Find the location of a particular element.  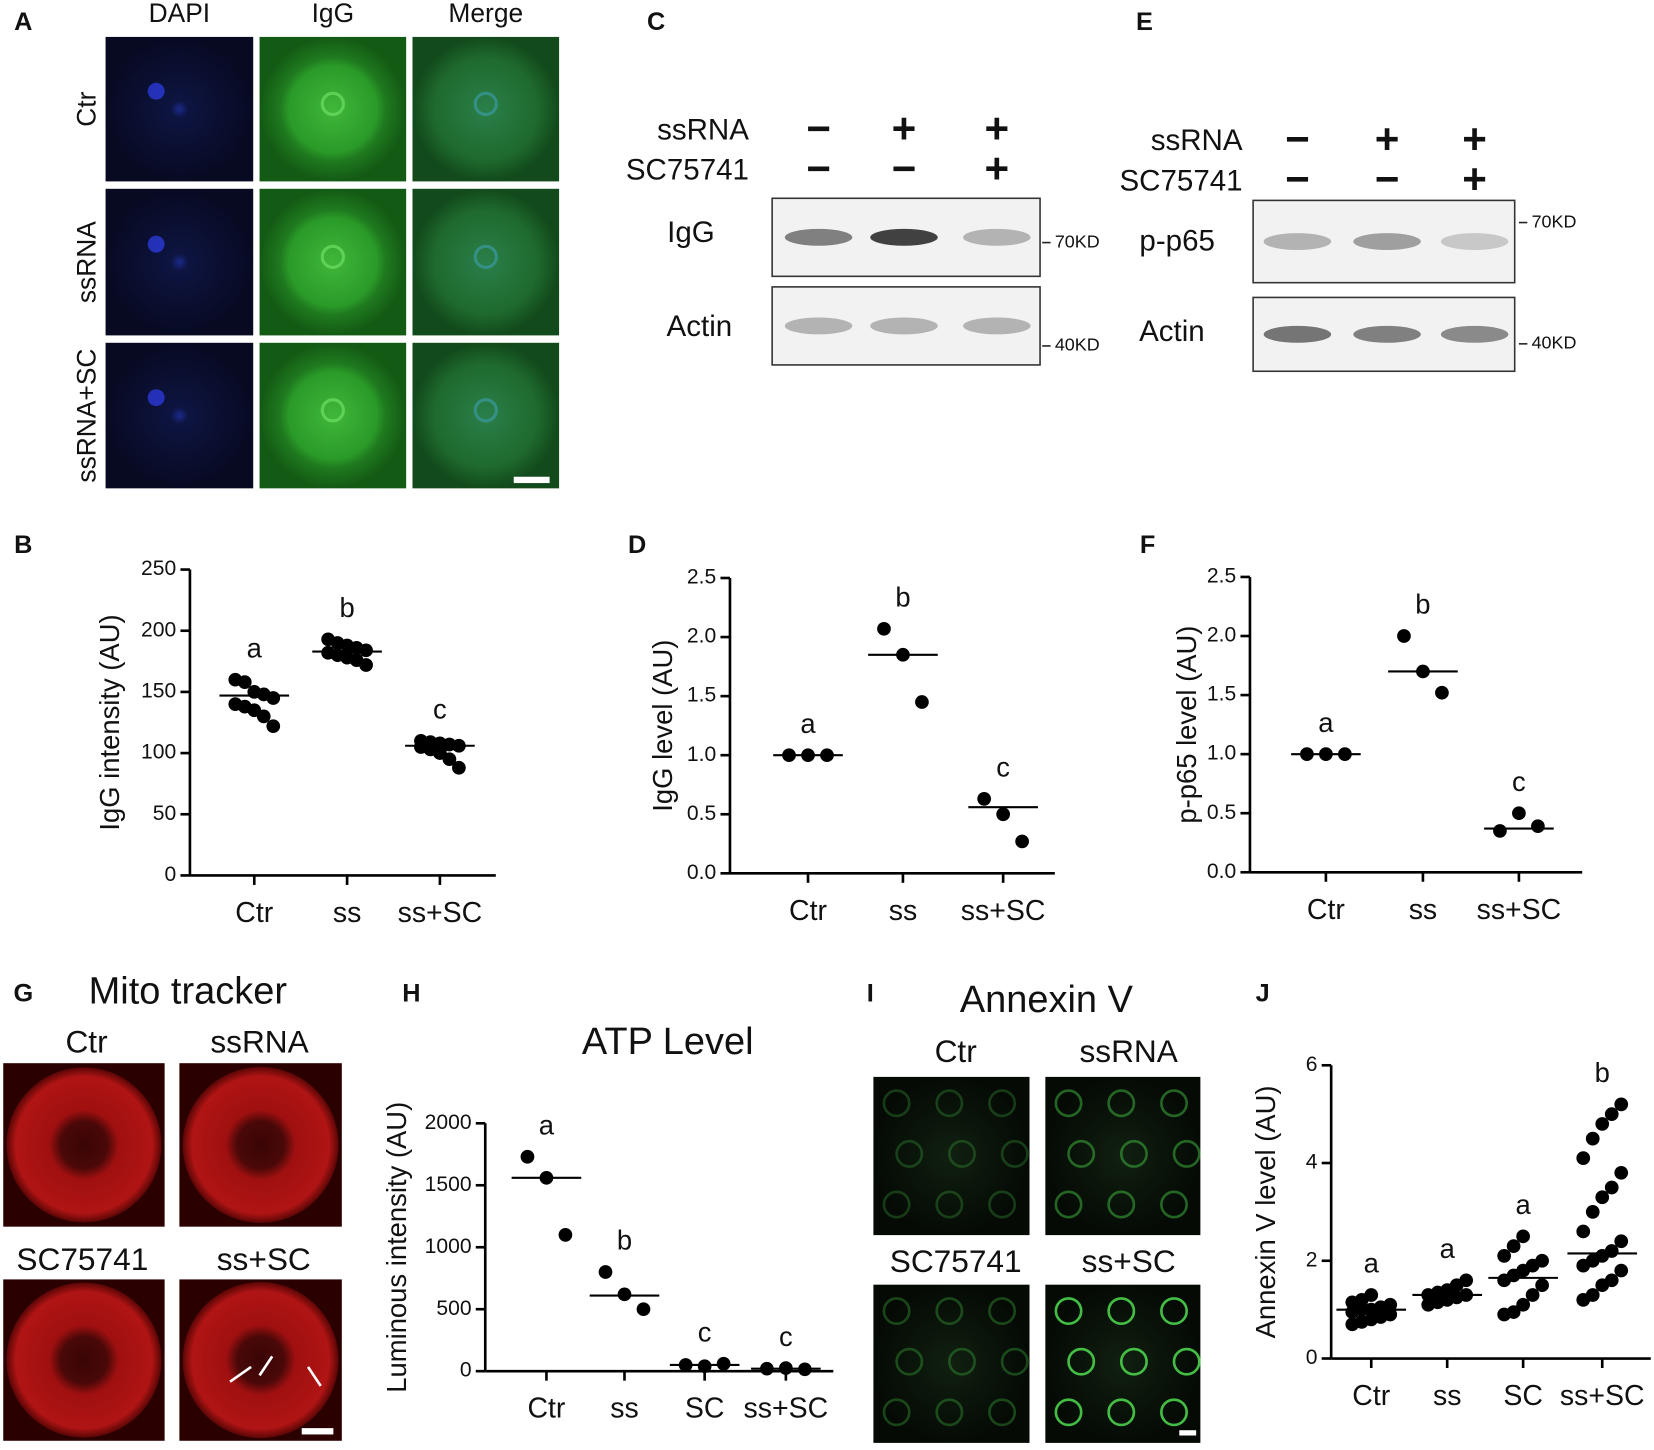

marker-label: 70KD is located at coordinates (1077, 241).